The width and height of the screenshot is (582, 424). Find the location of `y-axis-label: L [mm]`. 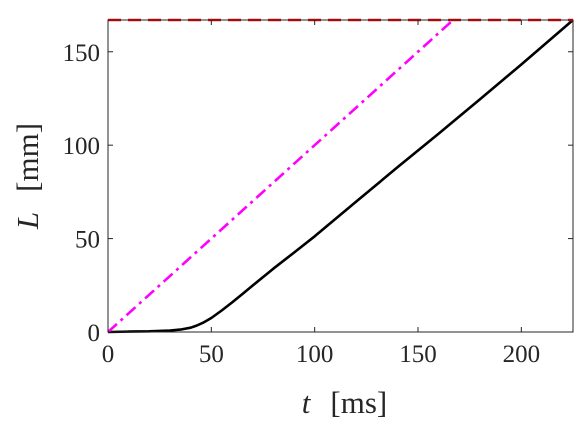

y-axis-label: L [mm] is located at coordinates (27, 176).